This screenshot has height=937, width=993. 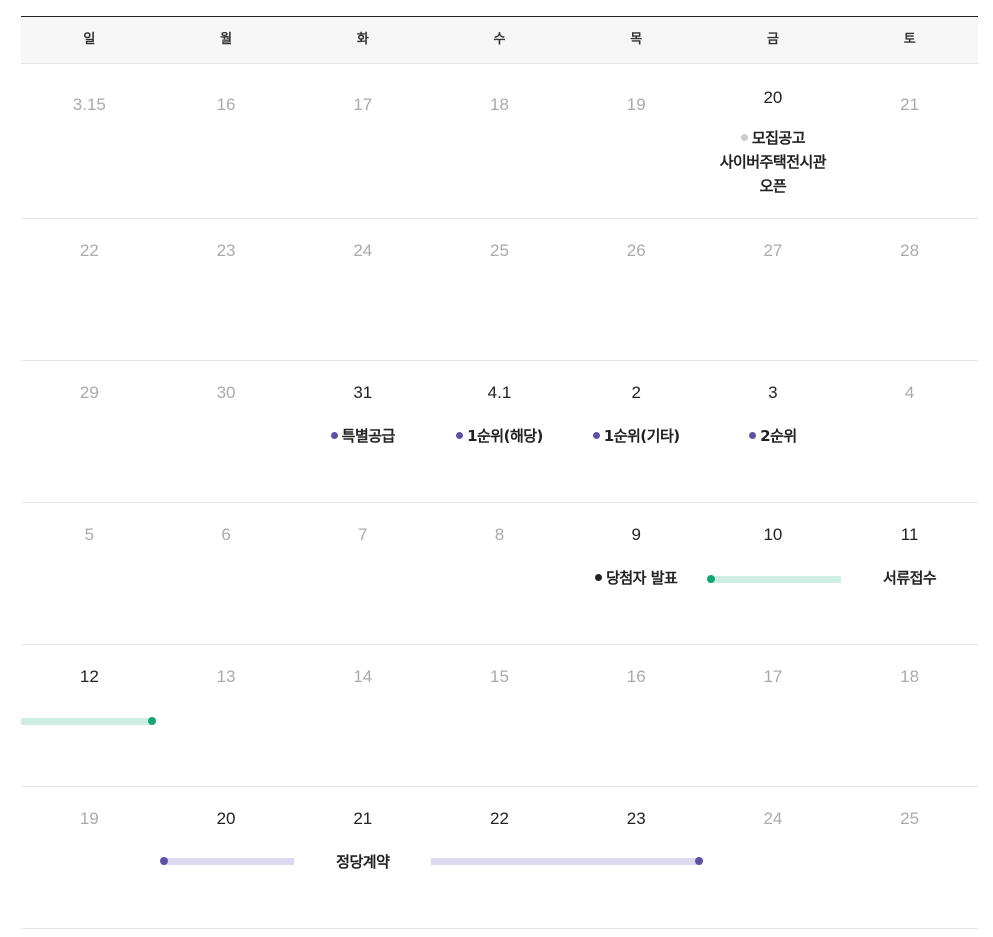 I want to click on weekday-mon: 월, so click(x=226, y=39).